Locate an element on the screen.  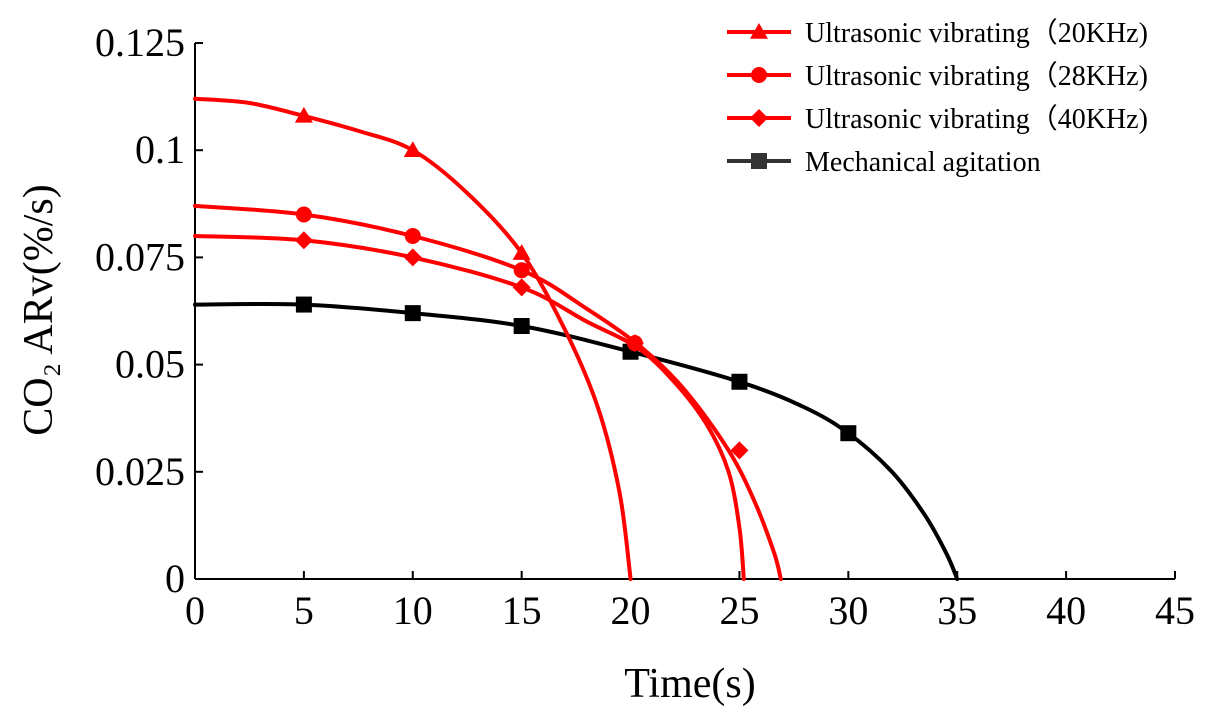
y-tick-label: 0.025 is located at coordinates (140, 471).